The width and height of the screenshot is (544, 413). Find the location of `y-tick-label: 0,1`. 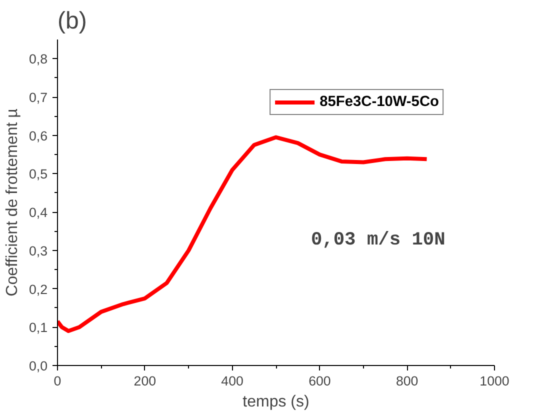

y-tick-label: 0,1 is located at coordinates (38, 328).